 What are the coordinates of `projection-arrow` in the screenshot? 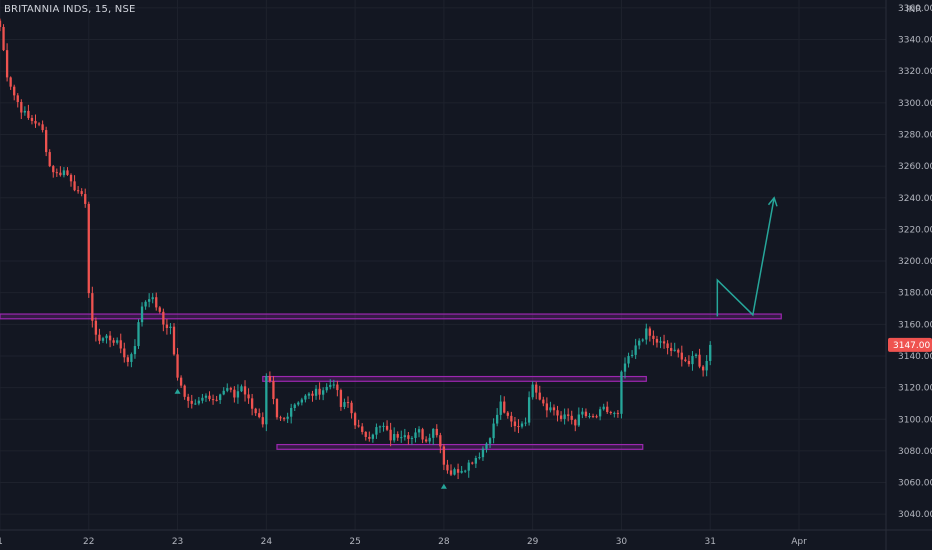 It's located at (745, 257).